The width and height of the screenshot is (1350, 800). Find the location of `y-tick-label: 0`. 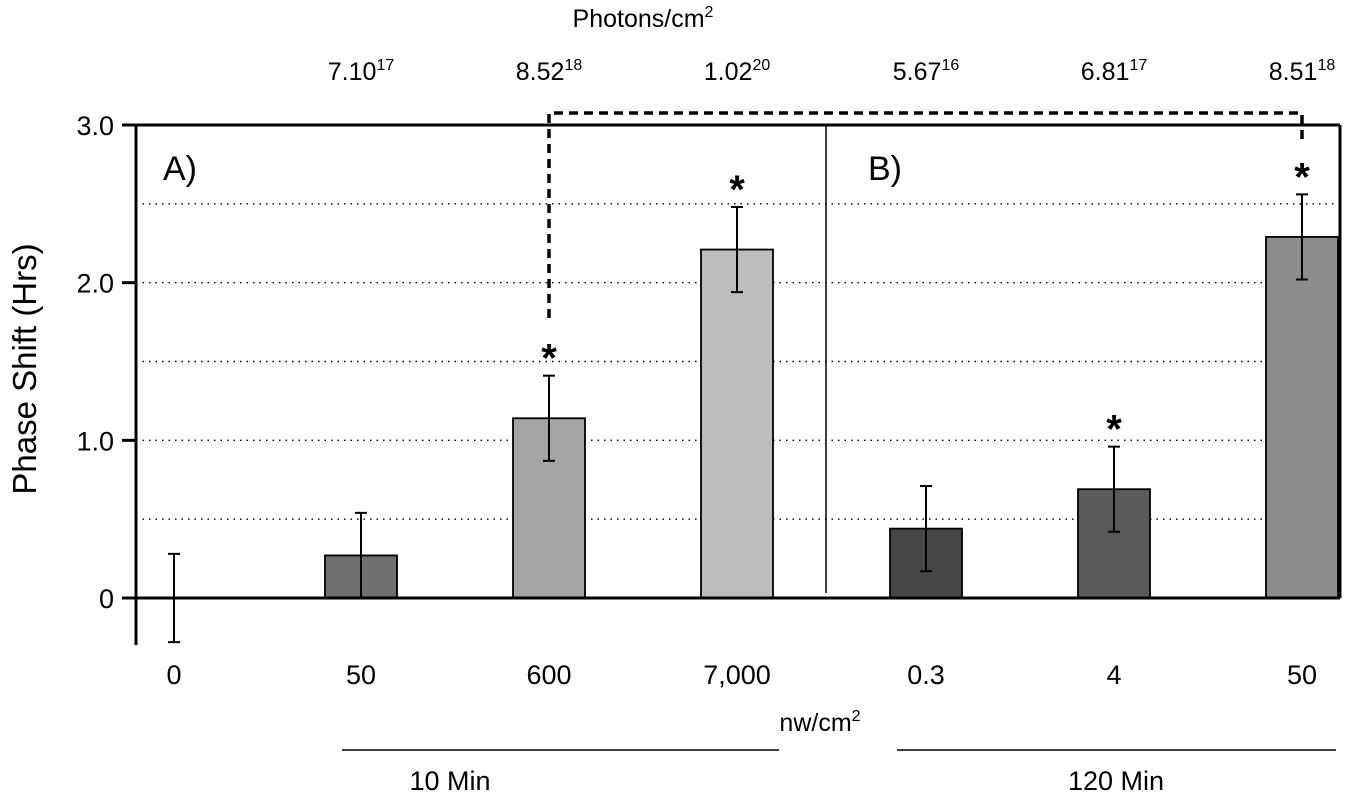

y-tick-label: 0 is located at coordinates (106, 599).